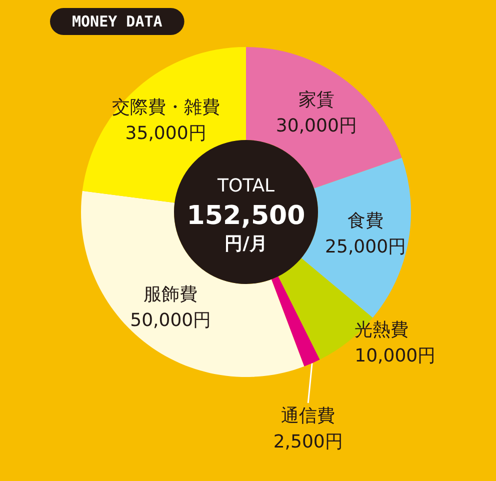 The height and width of the screenshot is (481, 496). I want to click on data-label: 10,000円, so click(395, 355).